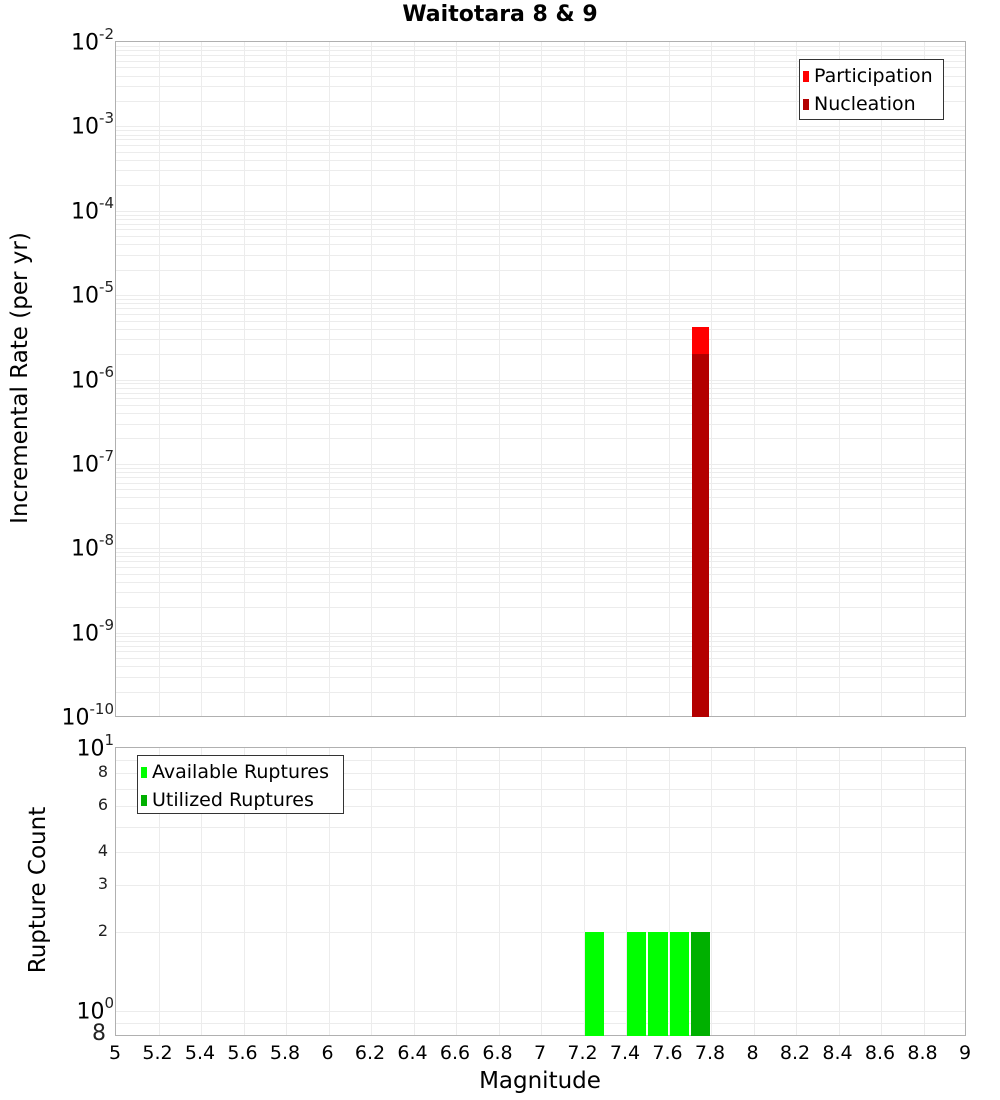  Describe the element at coordinates (95, 746) in the screenshot. I see `y-tick-label-major: 10¹` at that location.